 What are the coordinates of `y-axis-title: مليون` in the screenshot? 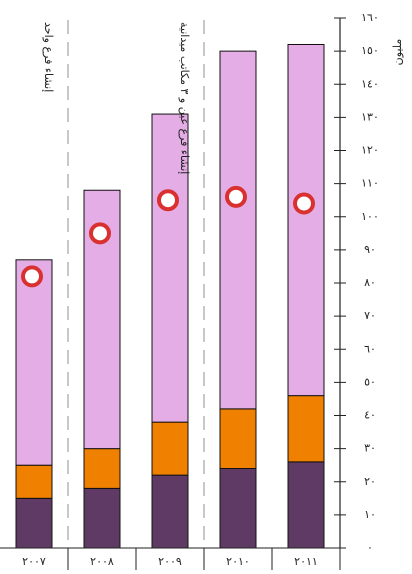 It's located at (397, 52).